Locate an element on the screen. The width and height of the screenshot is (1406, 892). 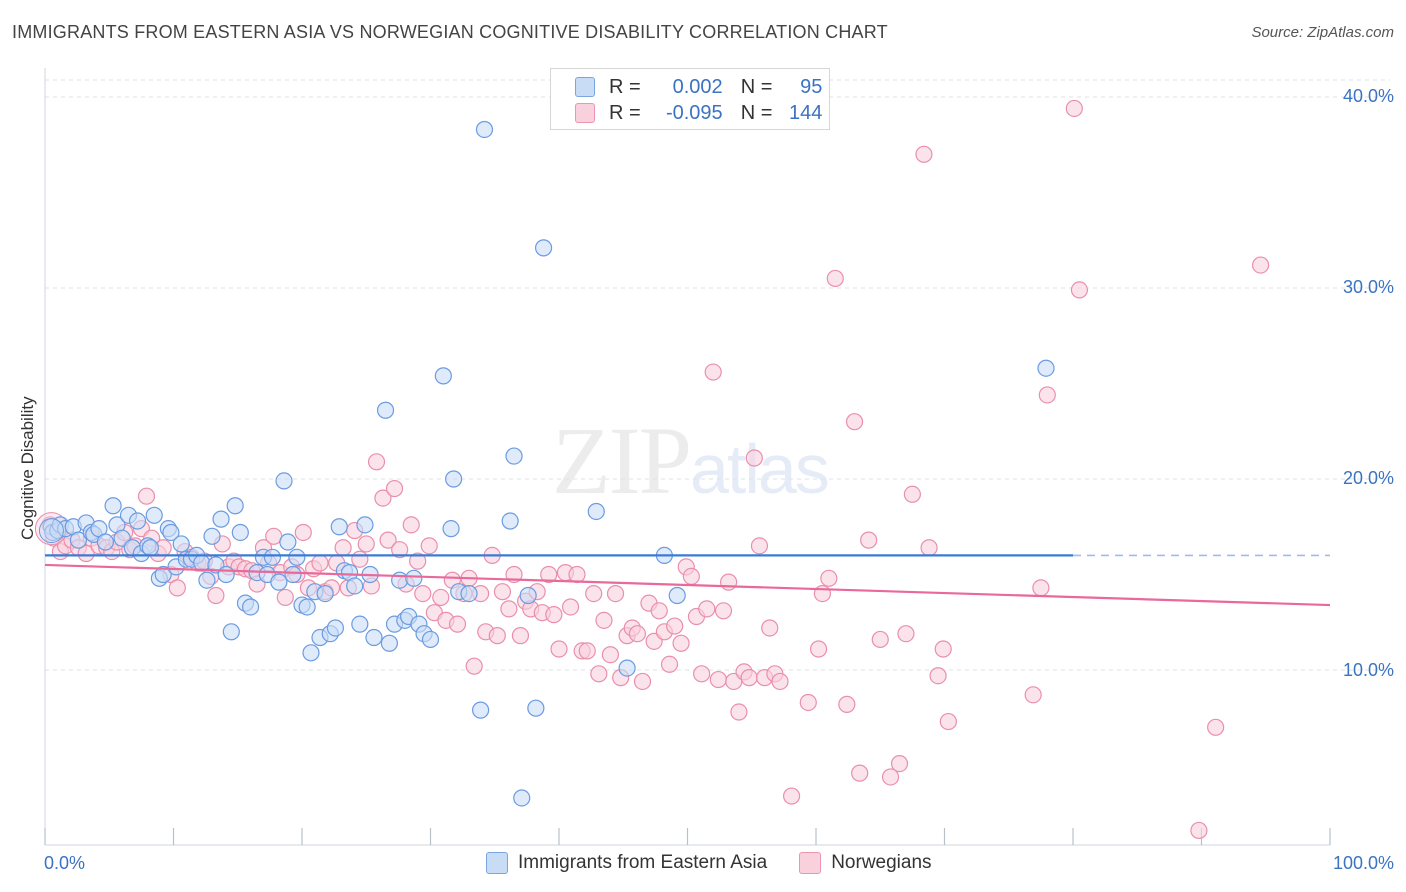
legend-item-eastern-asia: Immigrants from Eastern Asia is located at coordinates (626, 863).